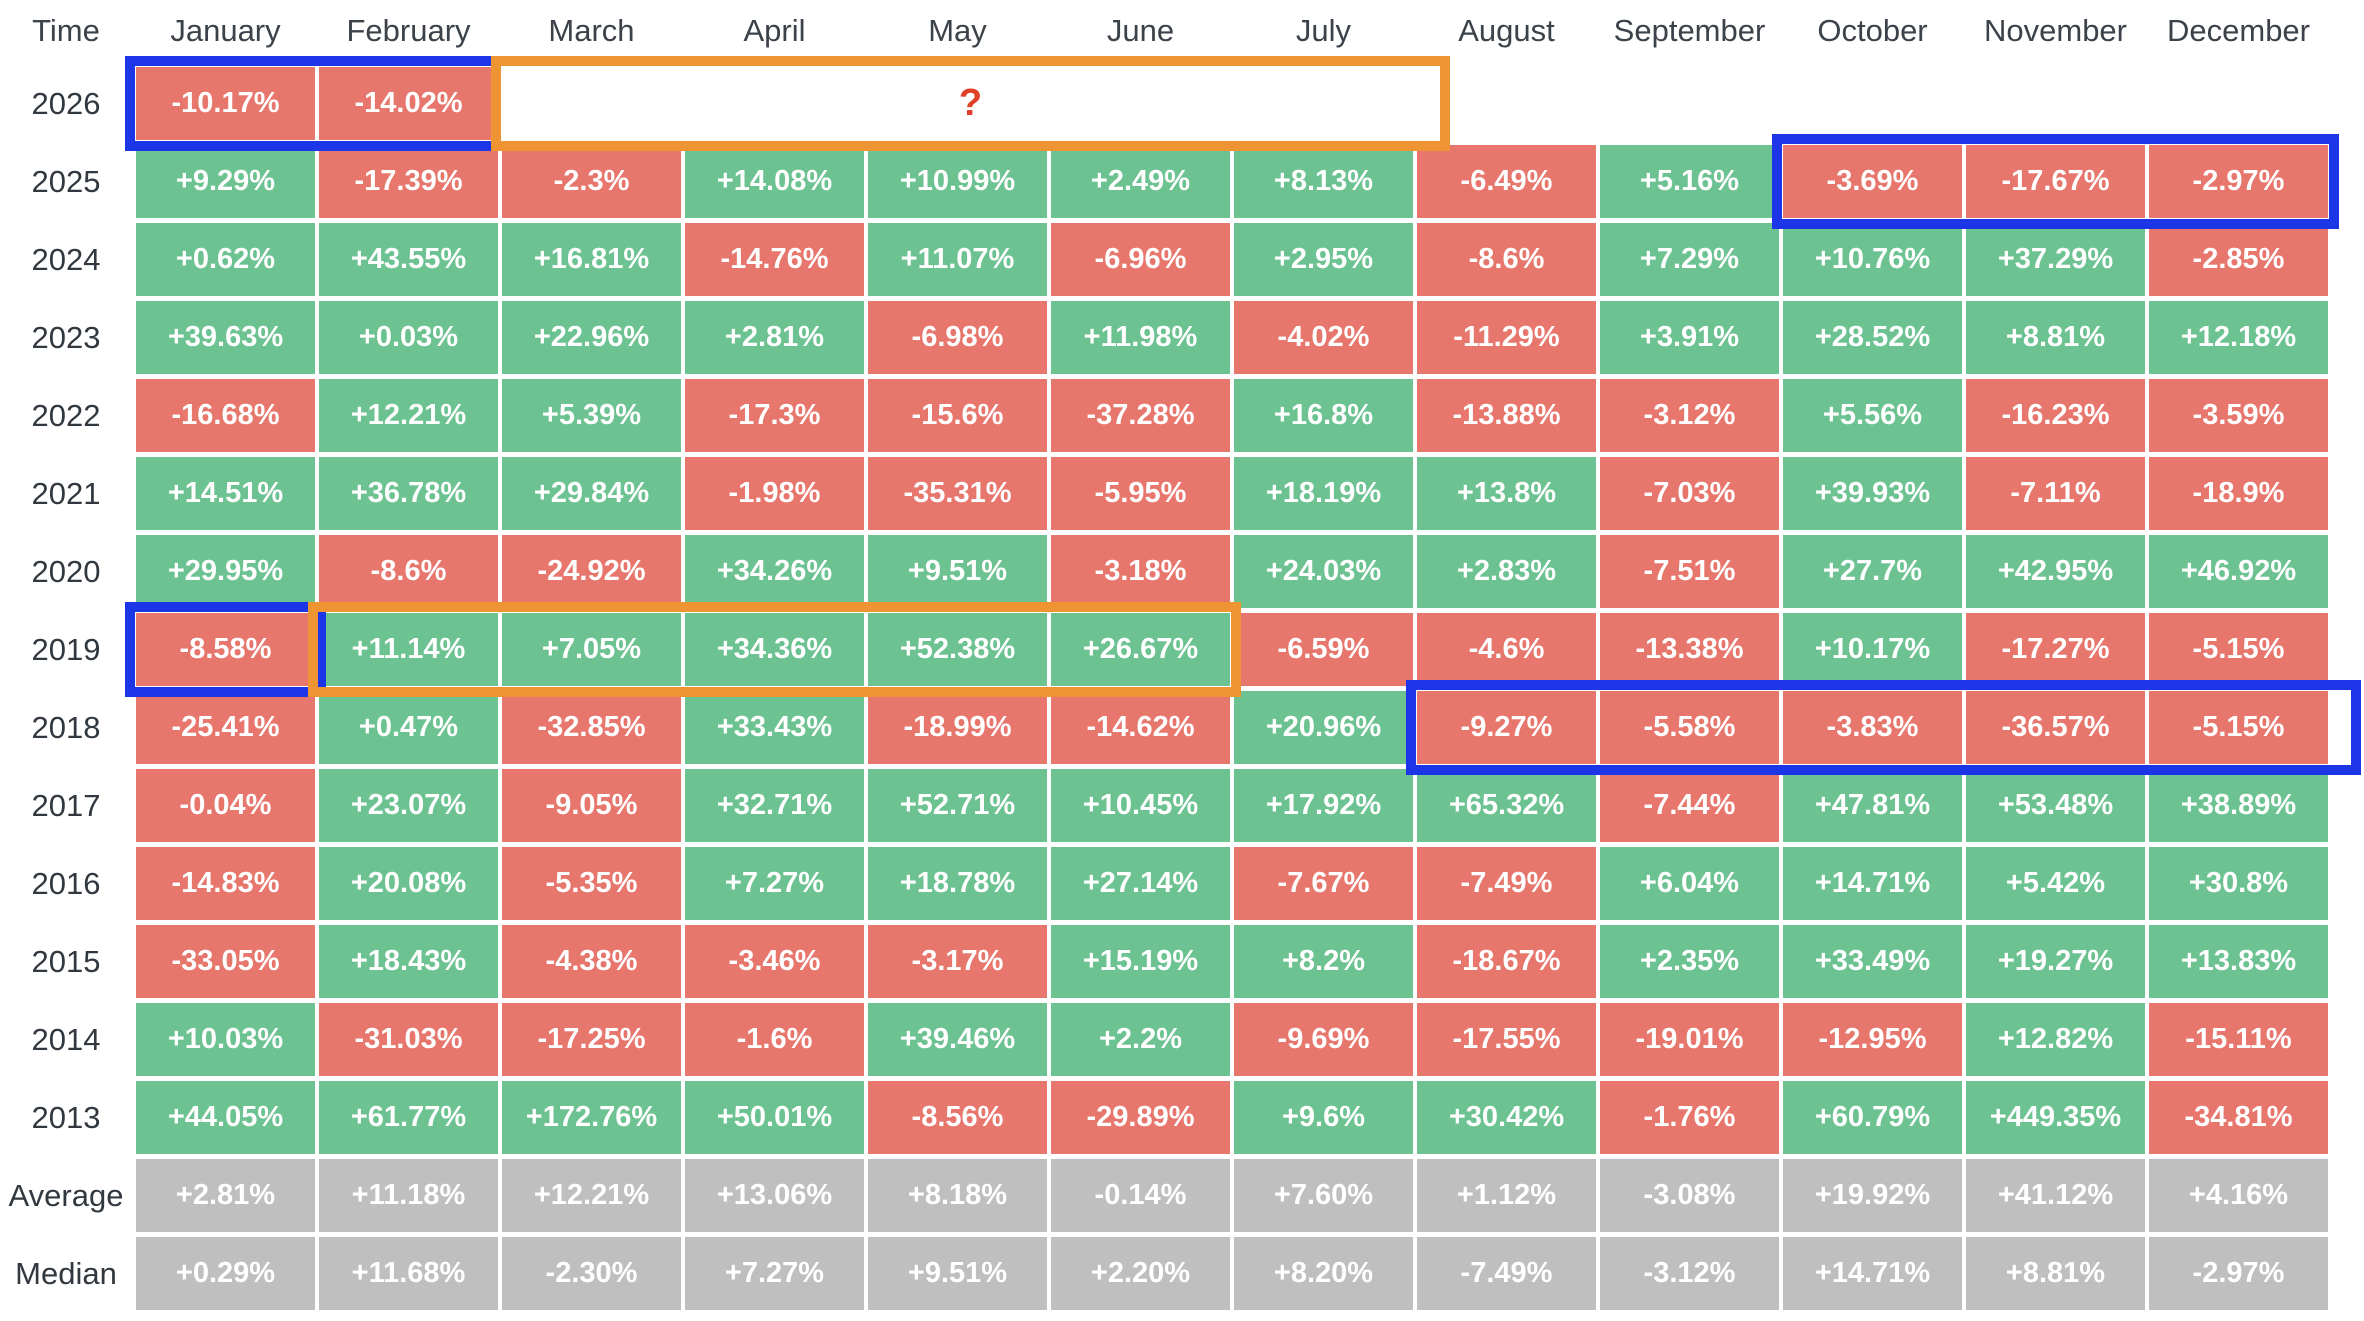  Describe the element at coordinates (591, 1195) in the screenshot. I see `cell-average-march: +12.21%` at that location.